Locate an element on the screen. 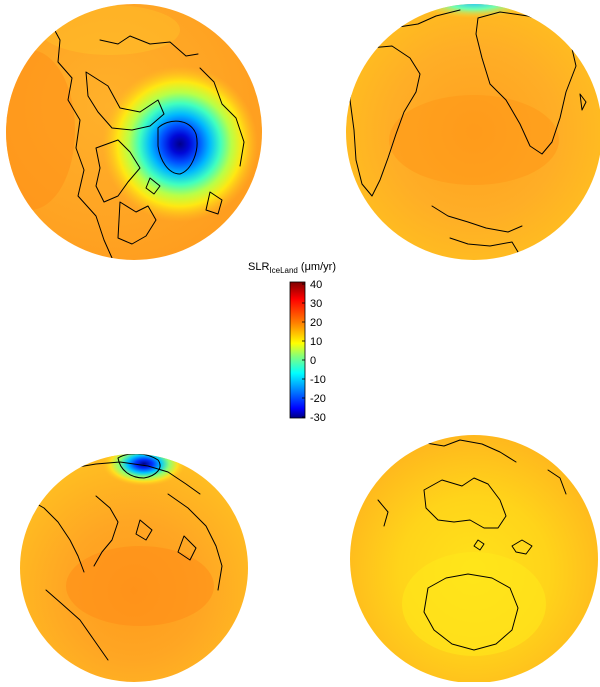  colorbar-title: SLRIceLand (μm/yr) is located at coordinates (292, 268).